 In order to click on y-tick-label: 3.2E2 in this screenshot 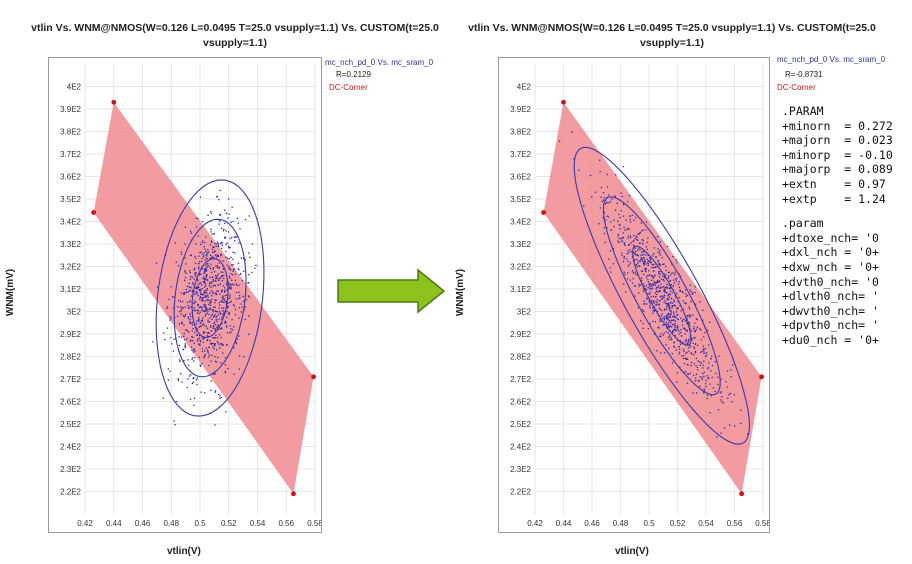, I will do `click(70, 267)`.